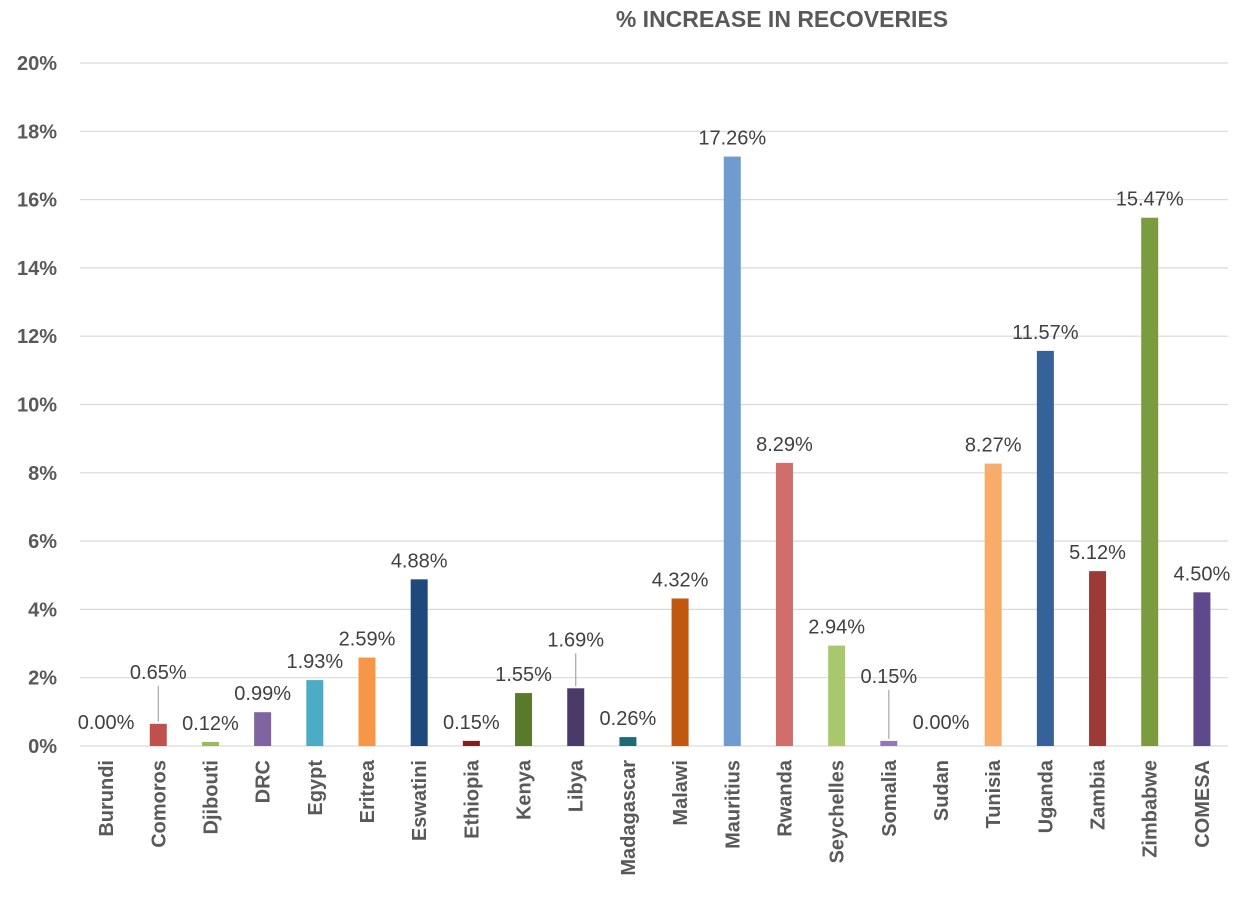  What do you see at coordinates (37, 64) in the screenshot?
I see `y-tick-label: 20%` at bounding box center [37, 64].